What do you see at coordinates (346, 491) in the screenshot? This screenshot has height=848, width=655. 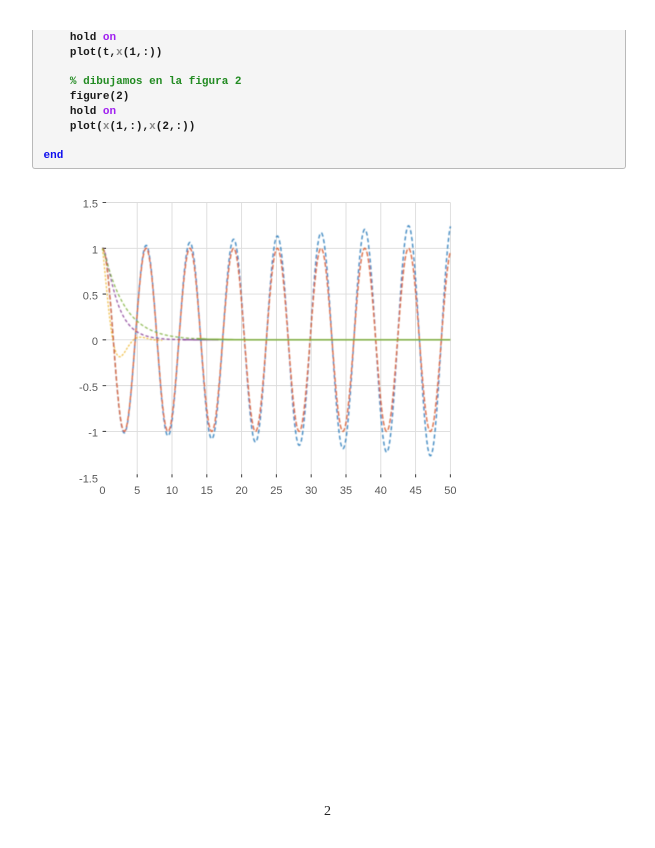 I see `svg-text: 35` at bounding box center [346, 491].